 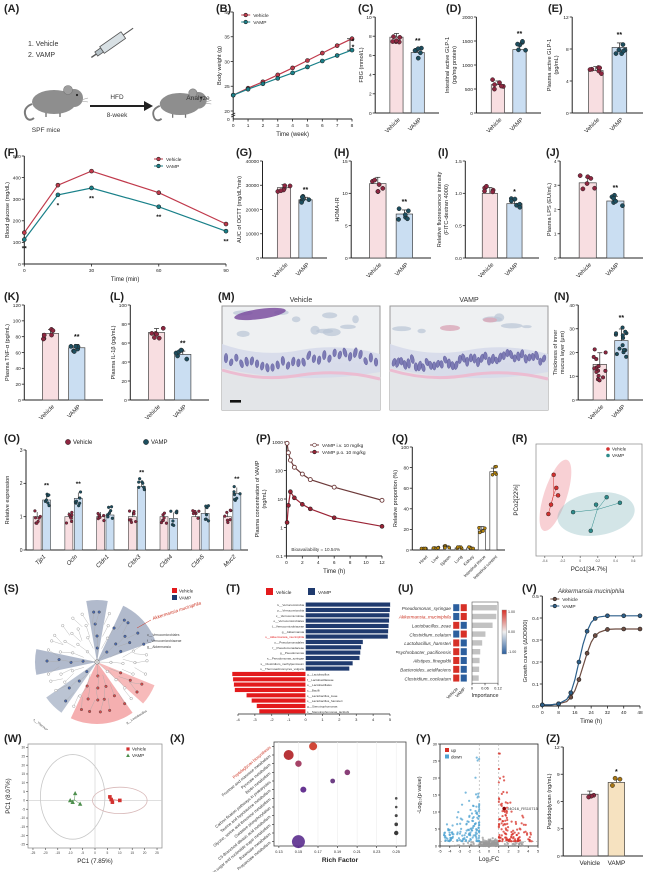 What do you see at coordinates (226, 297) in the screenshot?
I see `panel-m-label: (M)` at bounding box center [226, 297].